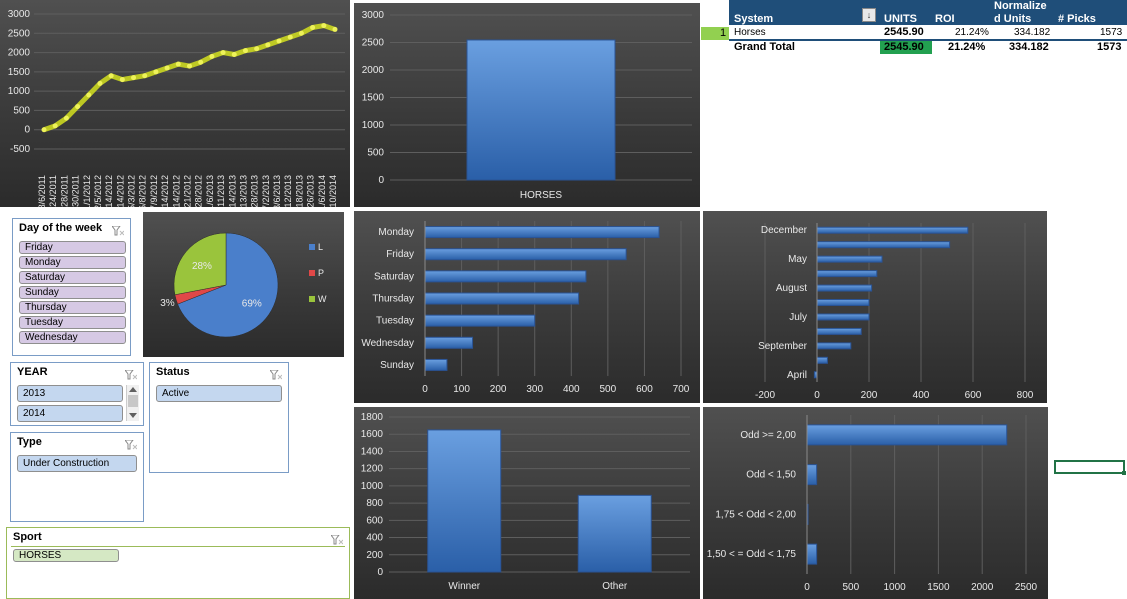  I want to click on y-category-label: Odd < 1,50, so click(771, 475).